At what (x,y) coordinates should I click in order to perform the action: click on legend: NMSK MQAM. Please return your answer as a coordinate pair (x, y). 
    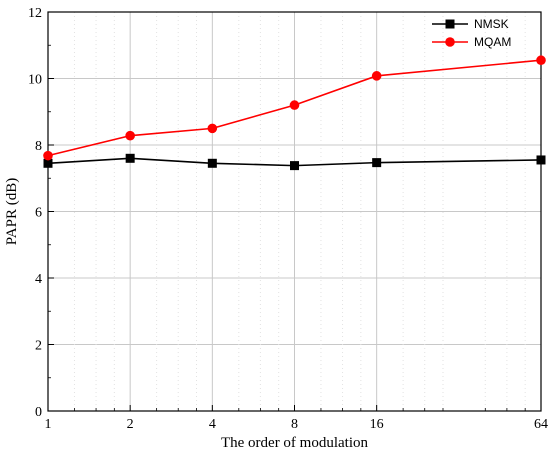
    Looking at the image, I should click on (471, 33).